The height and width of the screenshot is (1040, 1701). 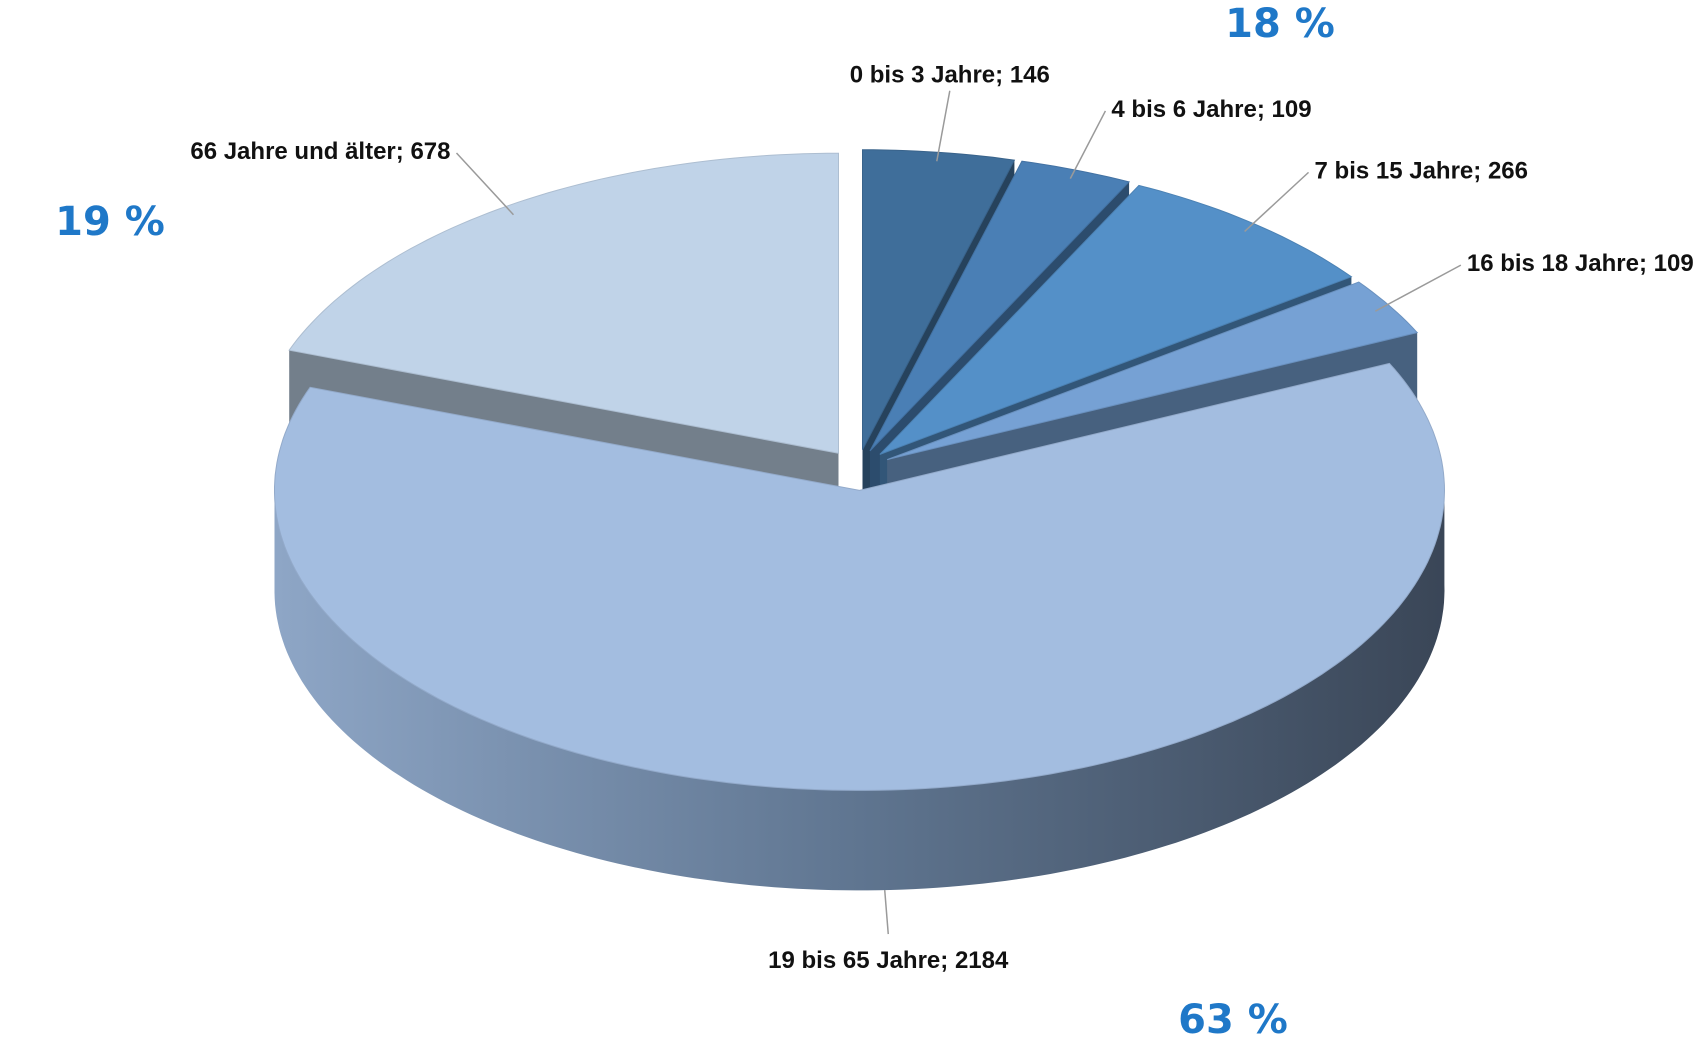 What do you see at coordinates (982, 960) in the screenshot?
I see `label-value: 2184` at bounding box center [982, 960].